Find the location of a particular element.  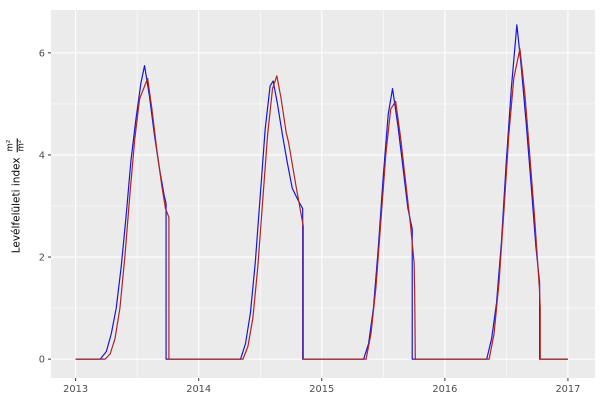

x-axis-tick-label: 2017 is located at coordinates (567, 389).